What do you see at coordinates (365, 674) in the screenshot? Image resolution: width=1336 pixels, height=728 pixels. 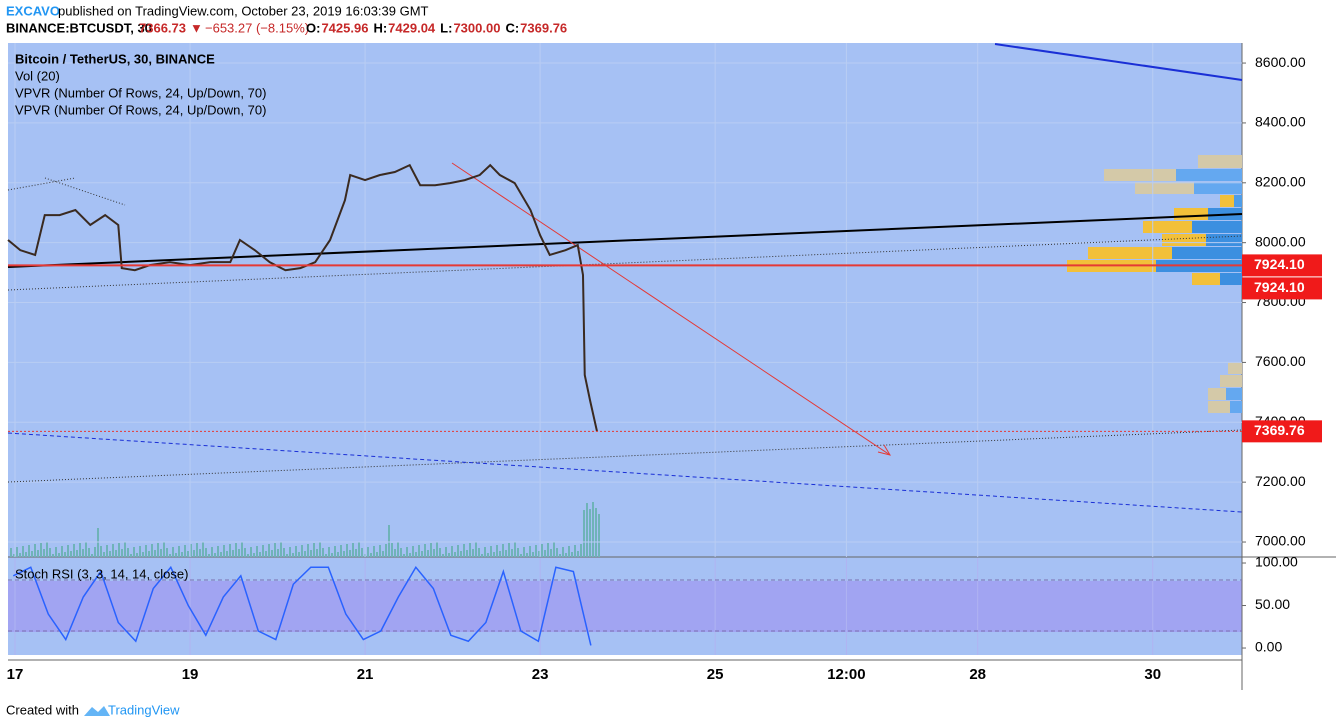 I see `x-tick-label: 21` at bounding box center [365, 674].